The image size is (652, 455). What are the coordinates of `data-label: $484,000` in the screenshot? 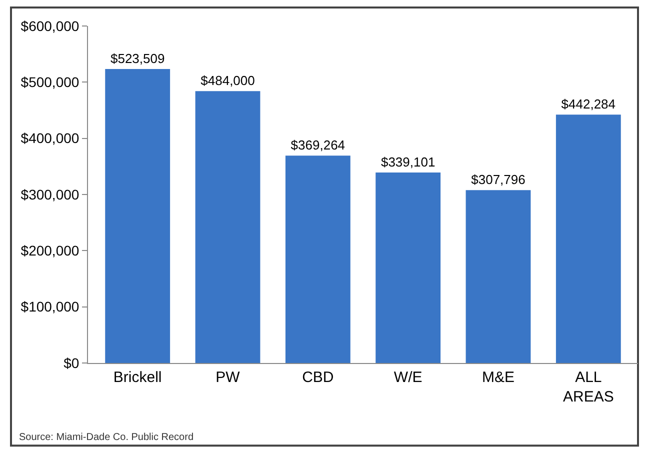 It's located at (227, 80).